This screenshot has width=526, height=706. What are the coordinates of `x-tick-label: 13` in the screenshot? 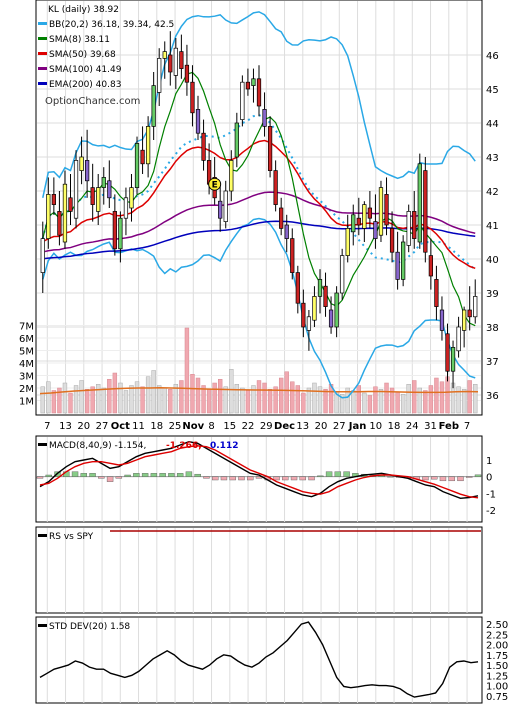 It's located at (302, 426).